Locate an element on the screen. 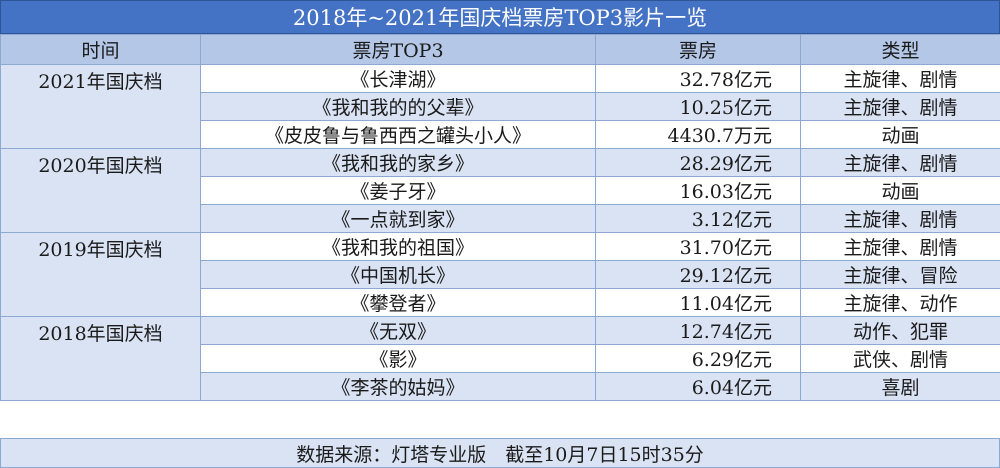 The height and width of the screenshot is (468, 1000). film-cell: 《我和我的家乡》 is located at coordinates (398, 162).